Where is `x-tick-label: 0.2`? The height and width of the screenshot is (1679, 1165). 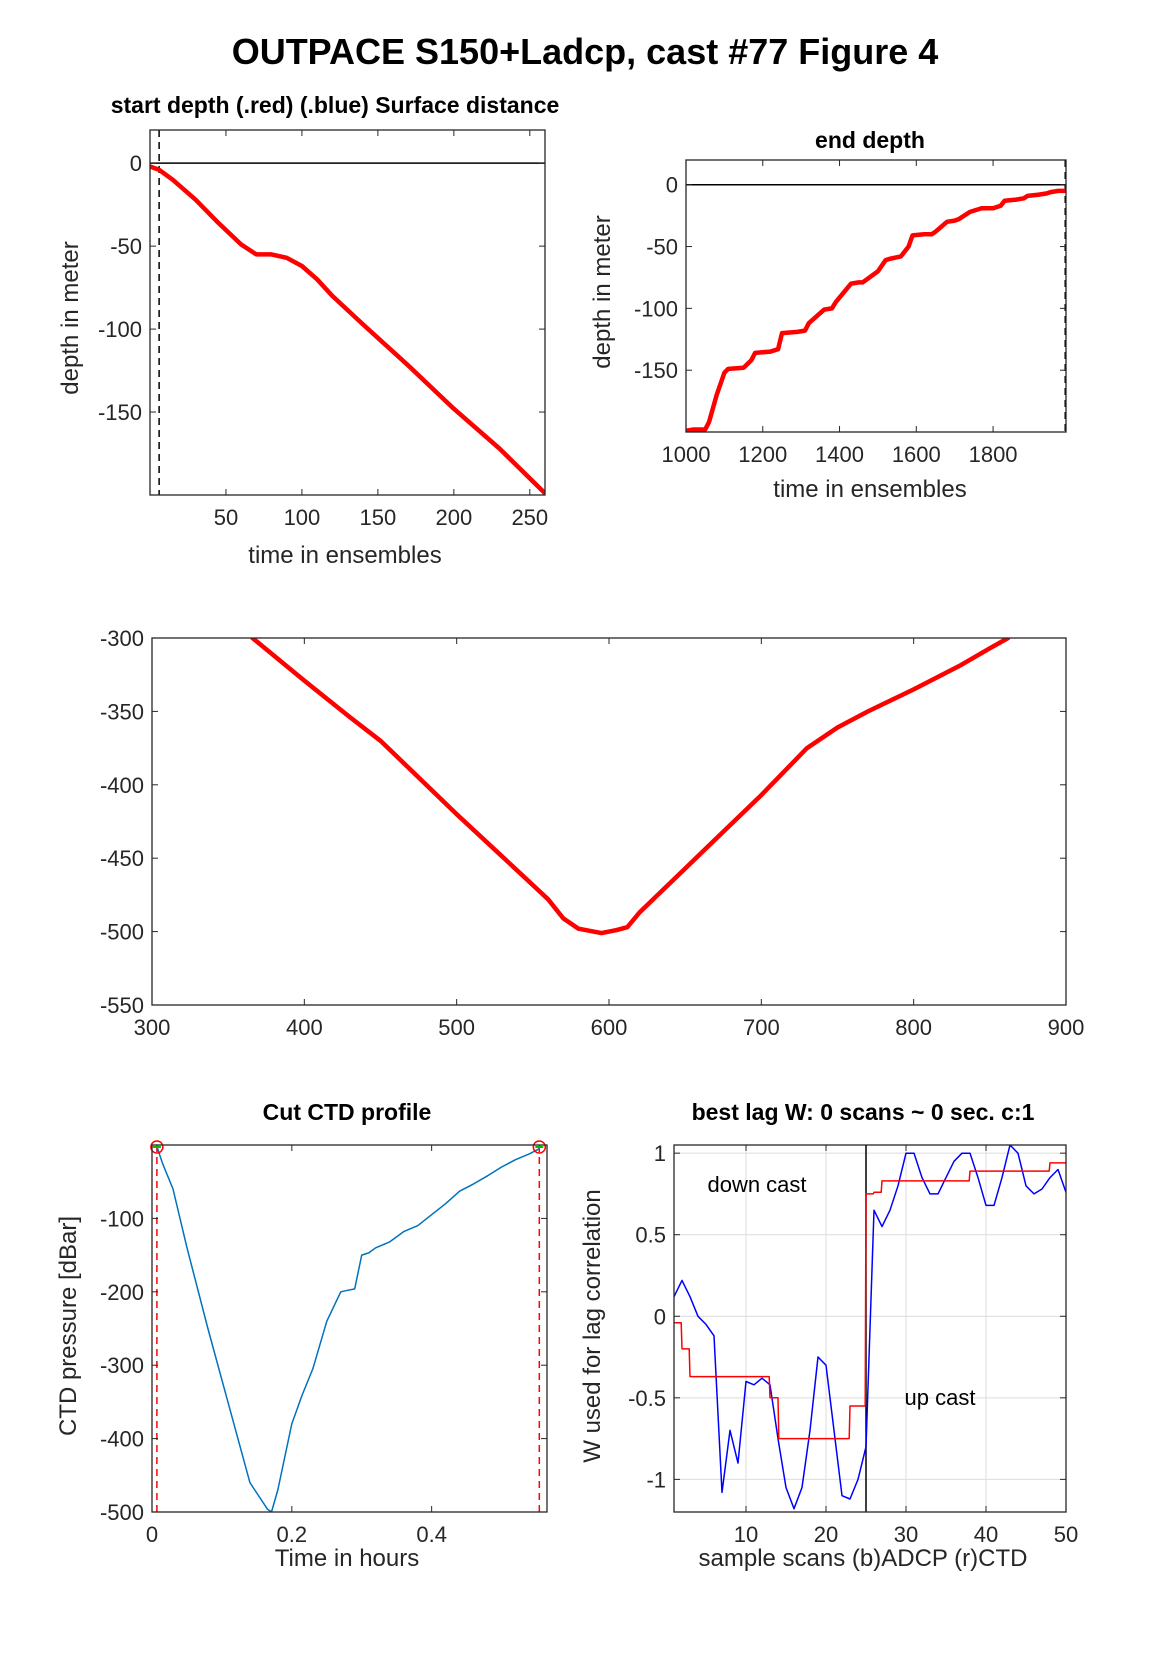
x-tick-label: 0.2 is located at coordinates (292, 1534).